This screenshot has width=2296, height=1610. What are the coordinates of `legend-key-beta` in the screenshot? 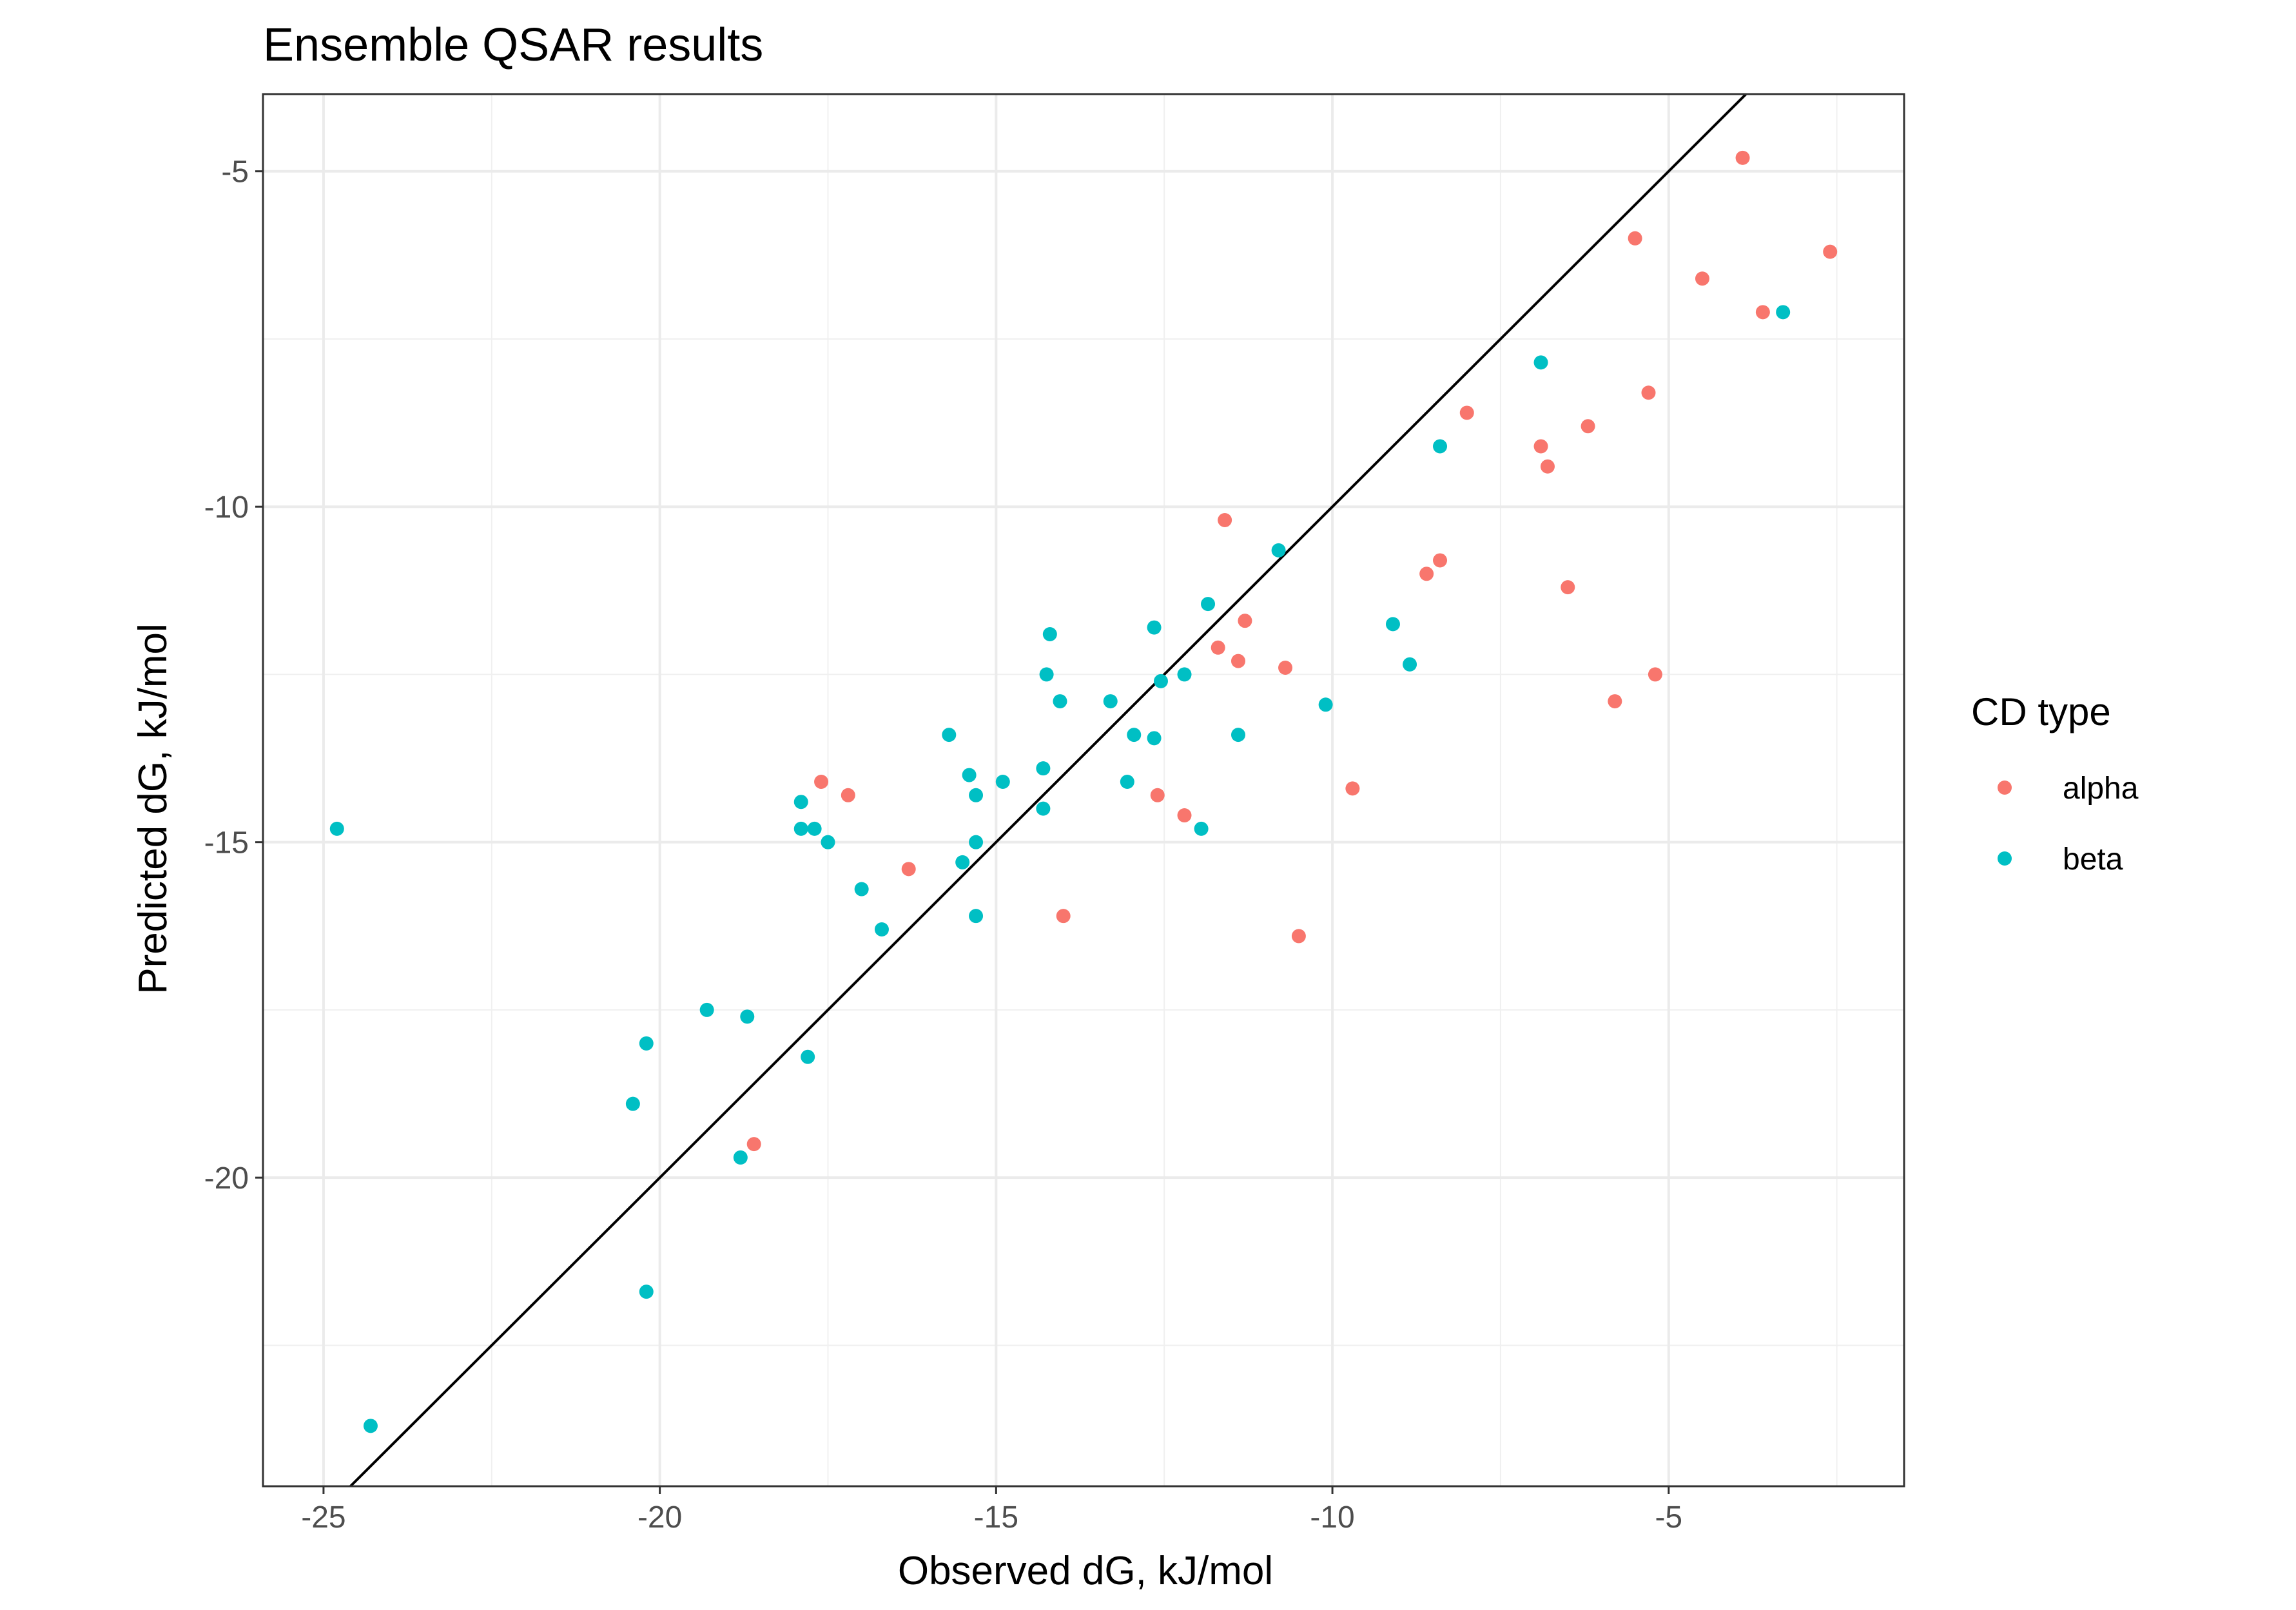 It's located at (2005, 858).